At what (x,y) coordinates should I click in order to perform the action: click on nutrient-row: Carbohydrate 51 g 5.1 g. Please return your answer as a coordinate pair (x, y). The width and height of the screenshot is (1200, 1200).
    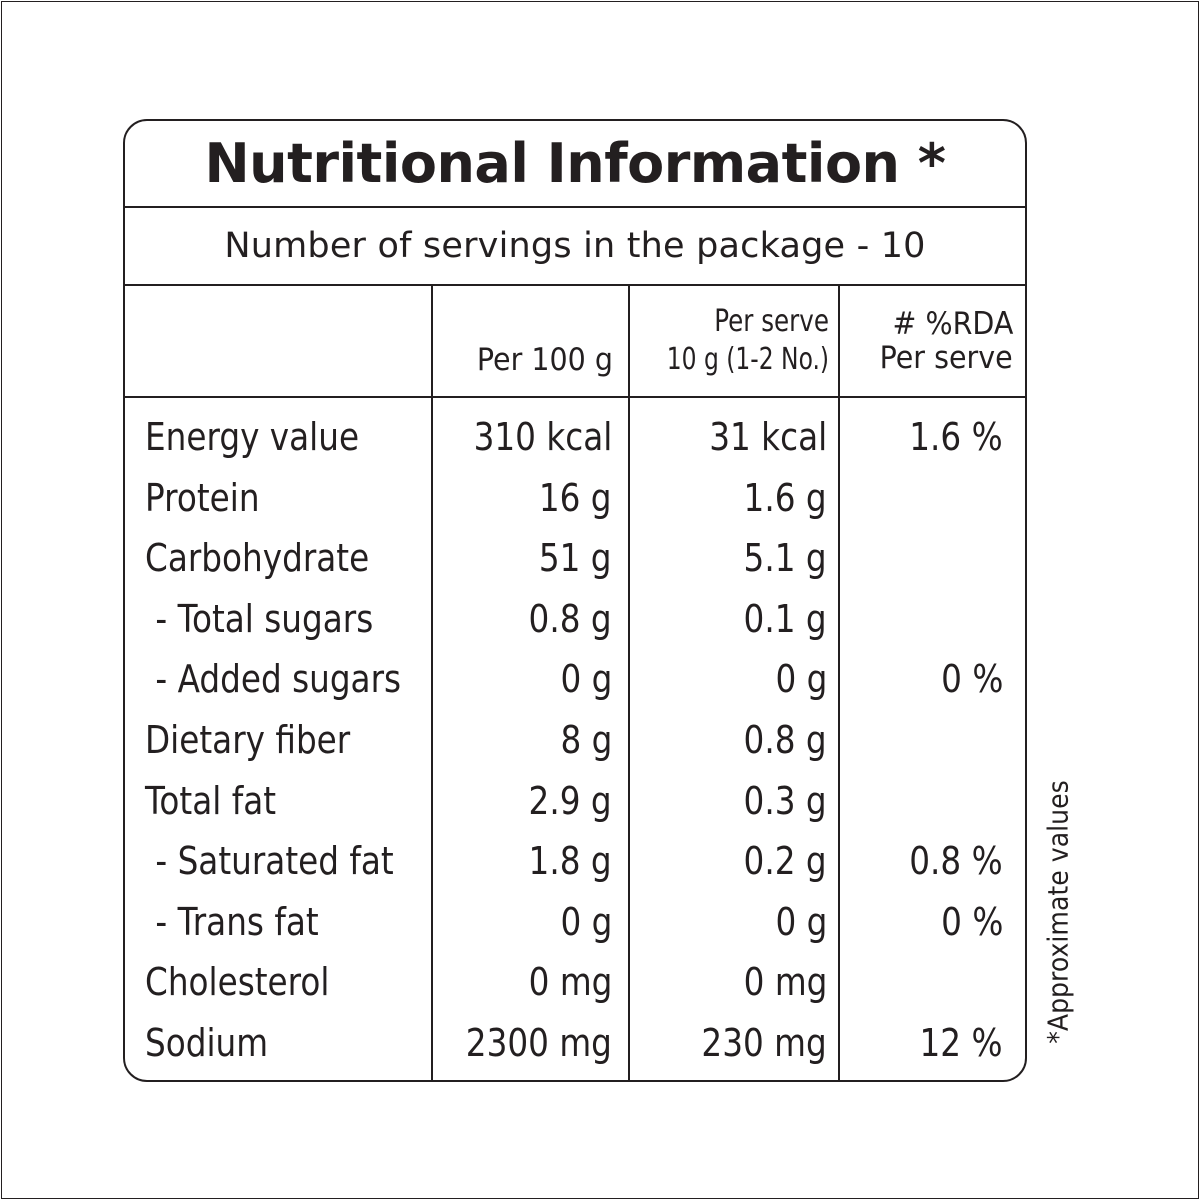
    Looking at the image, I should click on (575, 558).